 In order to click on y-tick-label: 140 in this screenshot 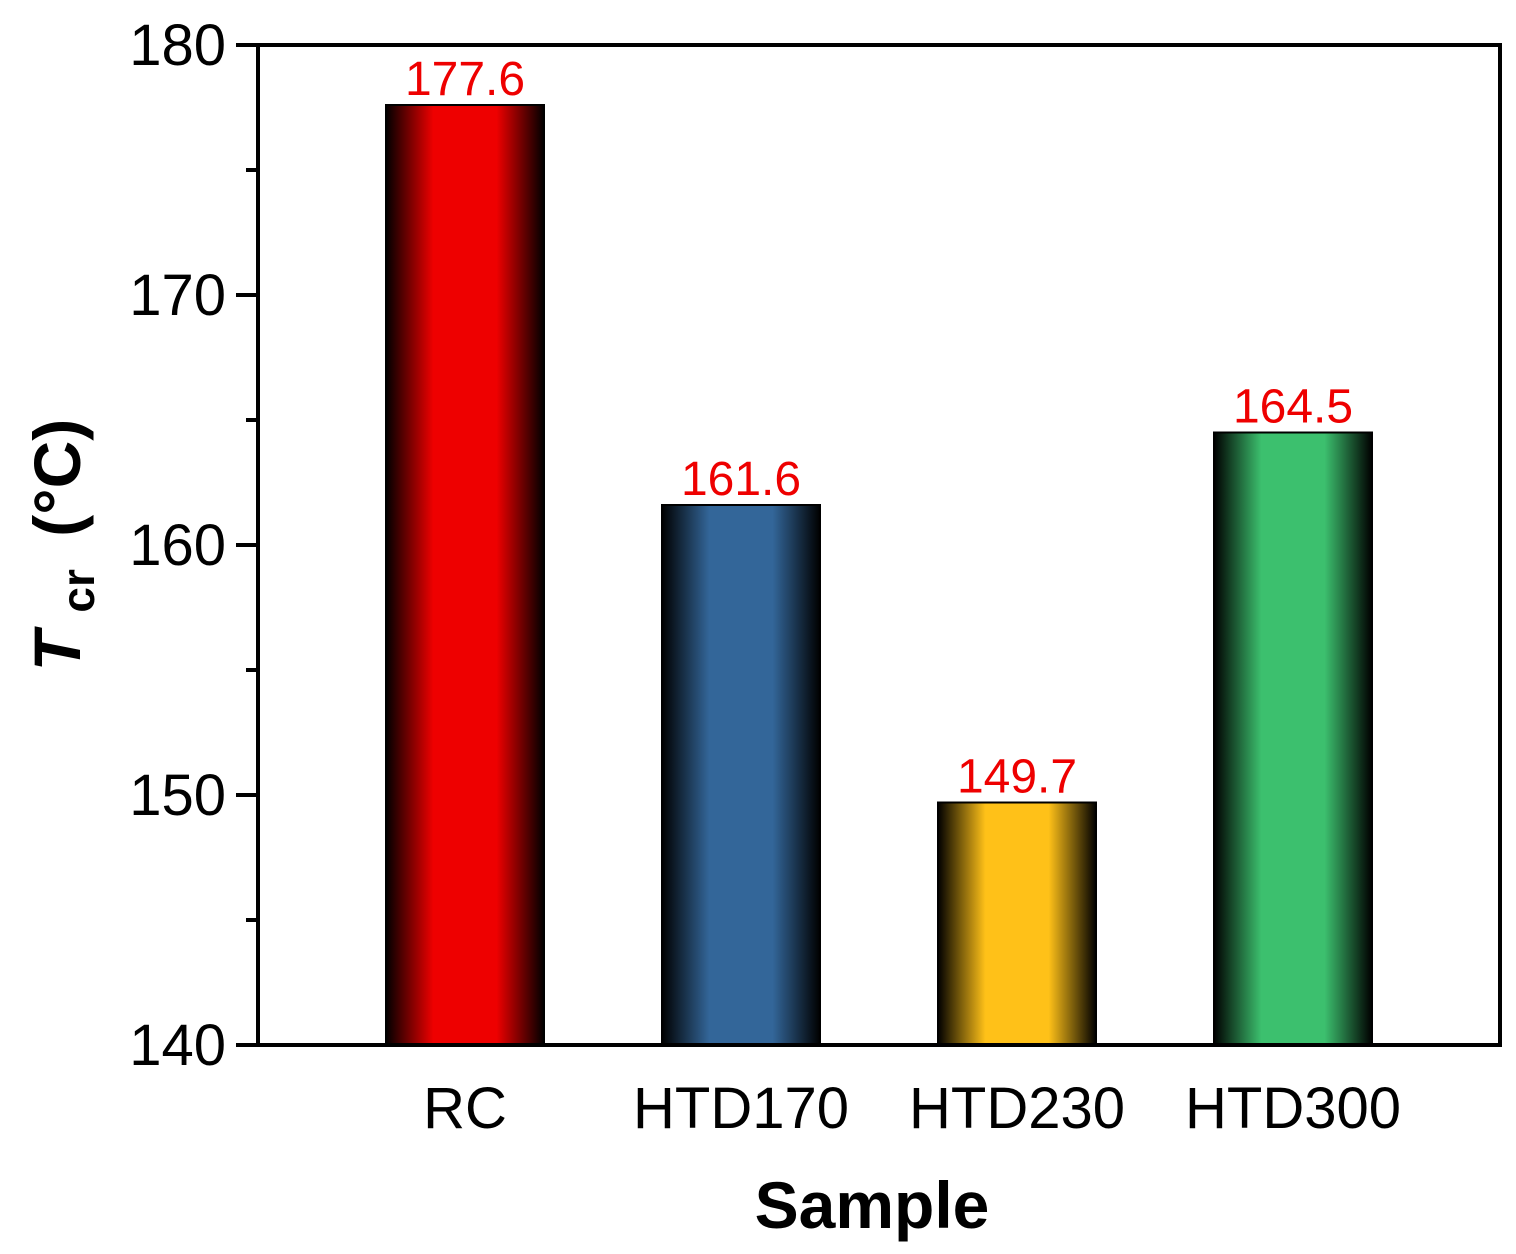, I will do `click(177, 1045)`.